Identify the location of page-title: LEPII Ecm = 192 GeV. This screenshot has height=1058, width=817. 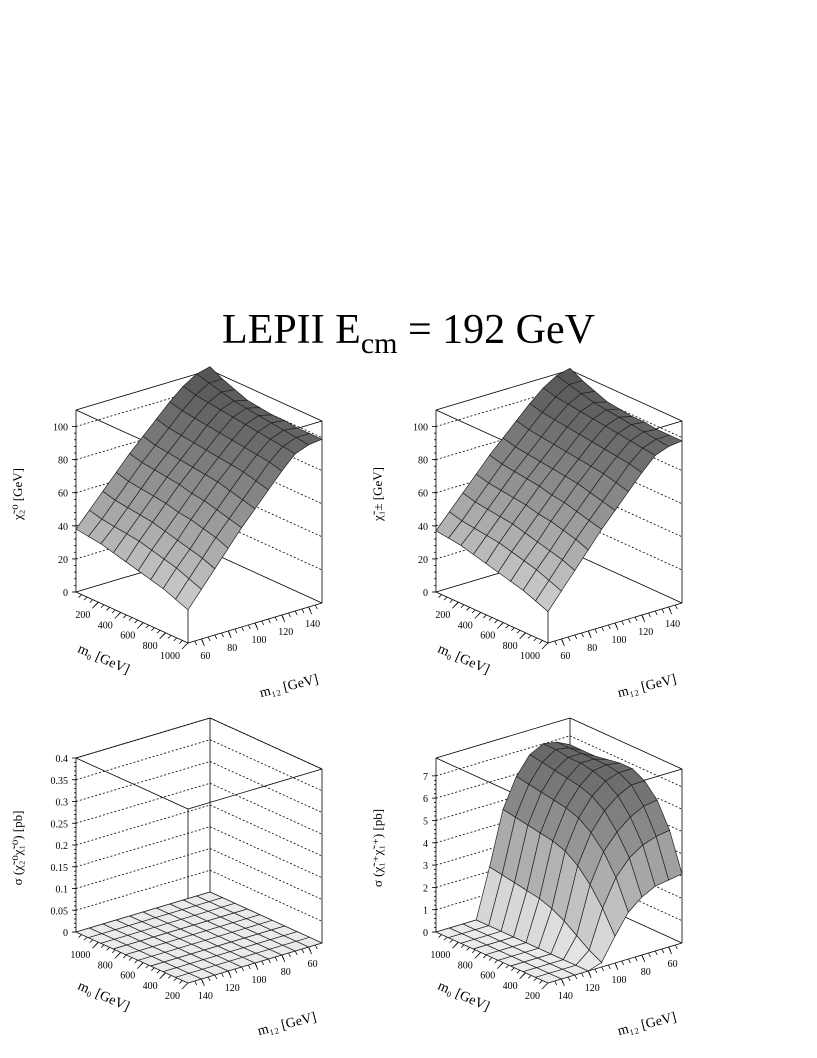
(408, 333).